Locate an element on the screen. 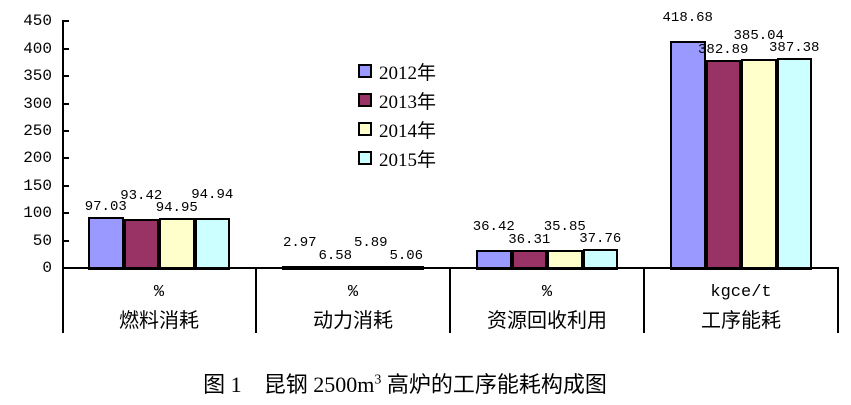 This screenshot has height=405, width=851. legend-item-2012年: 2012年 is located at coordinates (397, 72).